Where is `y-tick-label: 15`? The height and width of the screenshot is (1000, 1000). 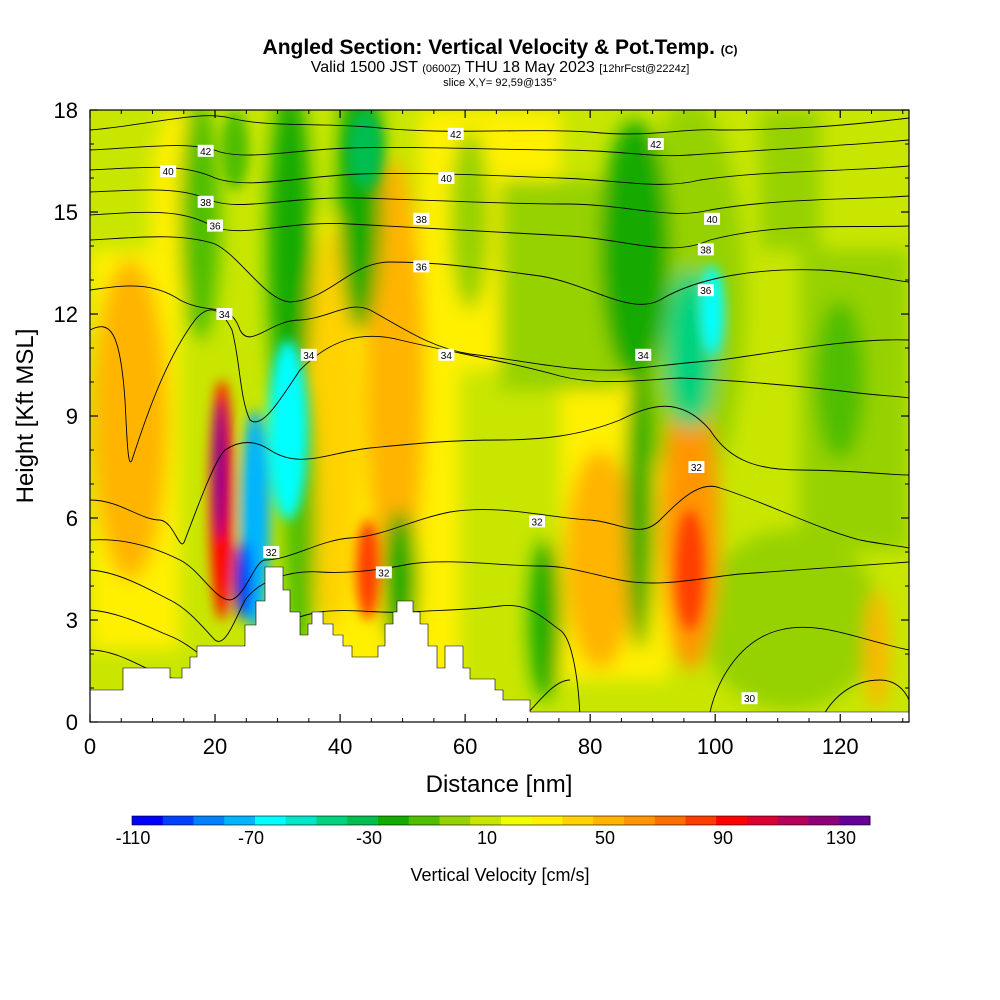
y-tick-label: 15 is located at coordinates (66, 212).